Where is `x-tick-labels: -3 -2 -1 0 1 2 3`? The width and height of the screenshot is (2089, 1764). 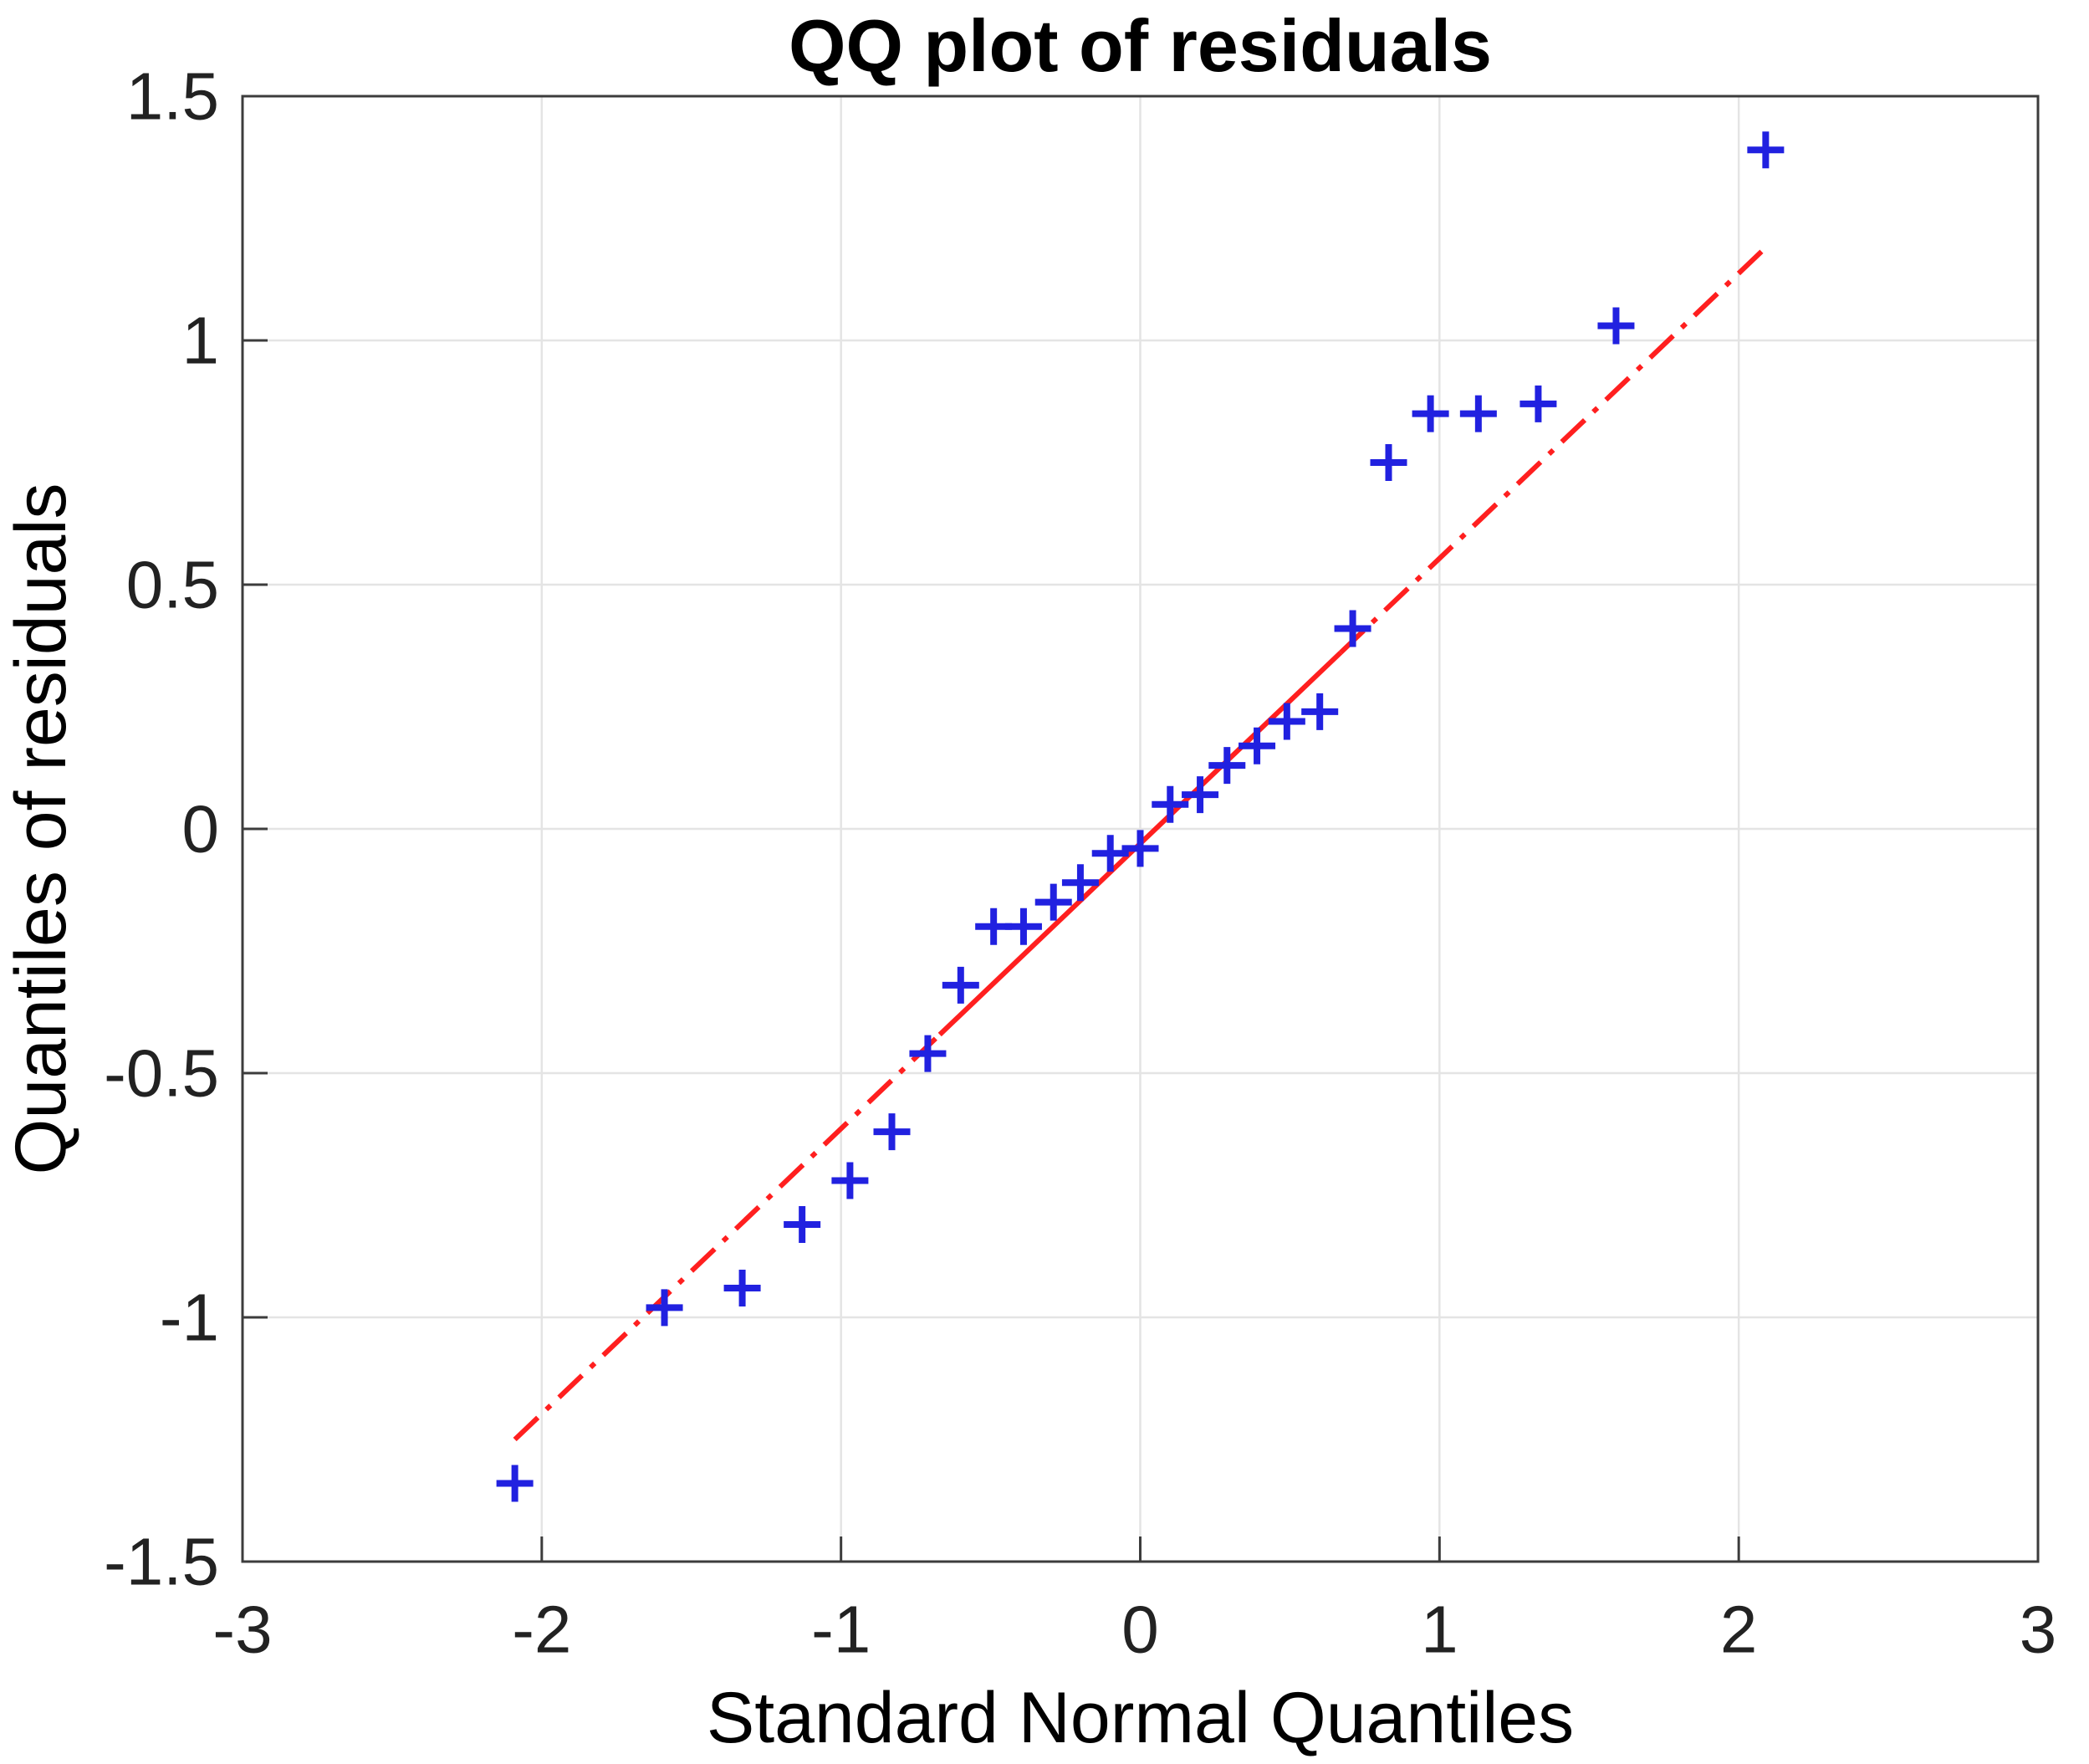
x-tick-labels: -3 -2 -1 0 1 2 3 is located at coordinates (1134, 1630).